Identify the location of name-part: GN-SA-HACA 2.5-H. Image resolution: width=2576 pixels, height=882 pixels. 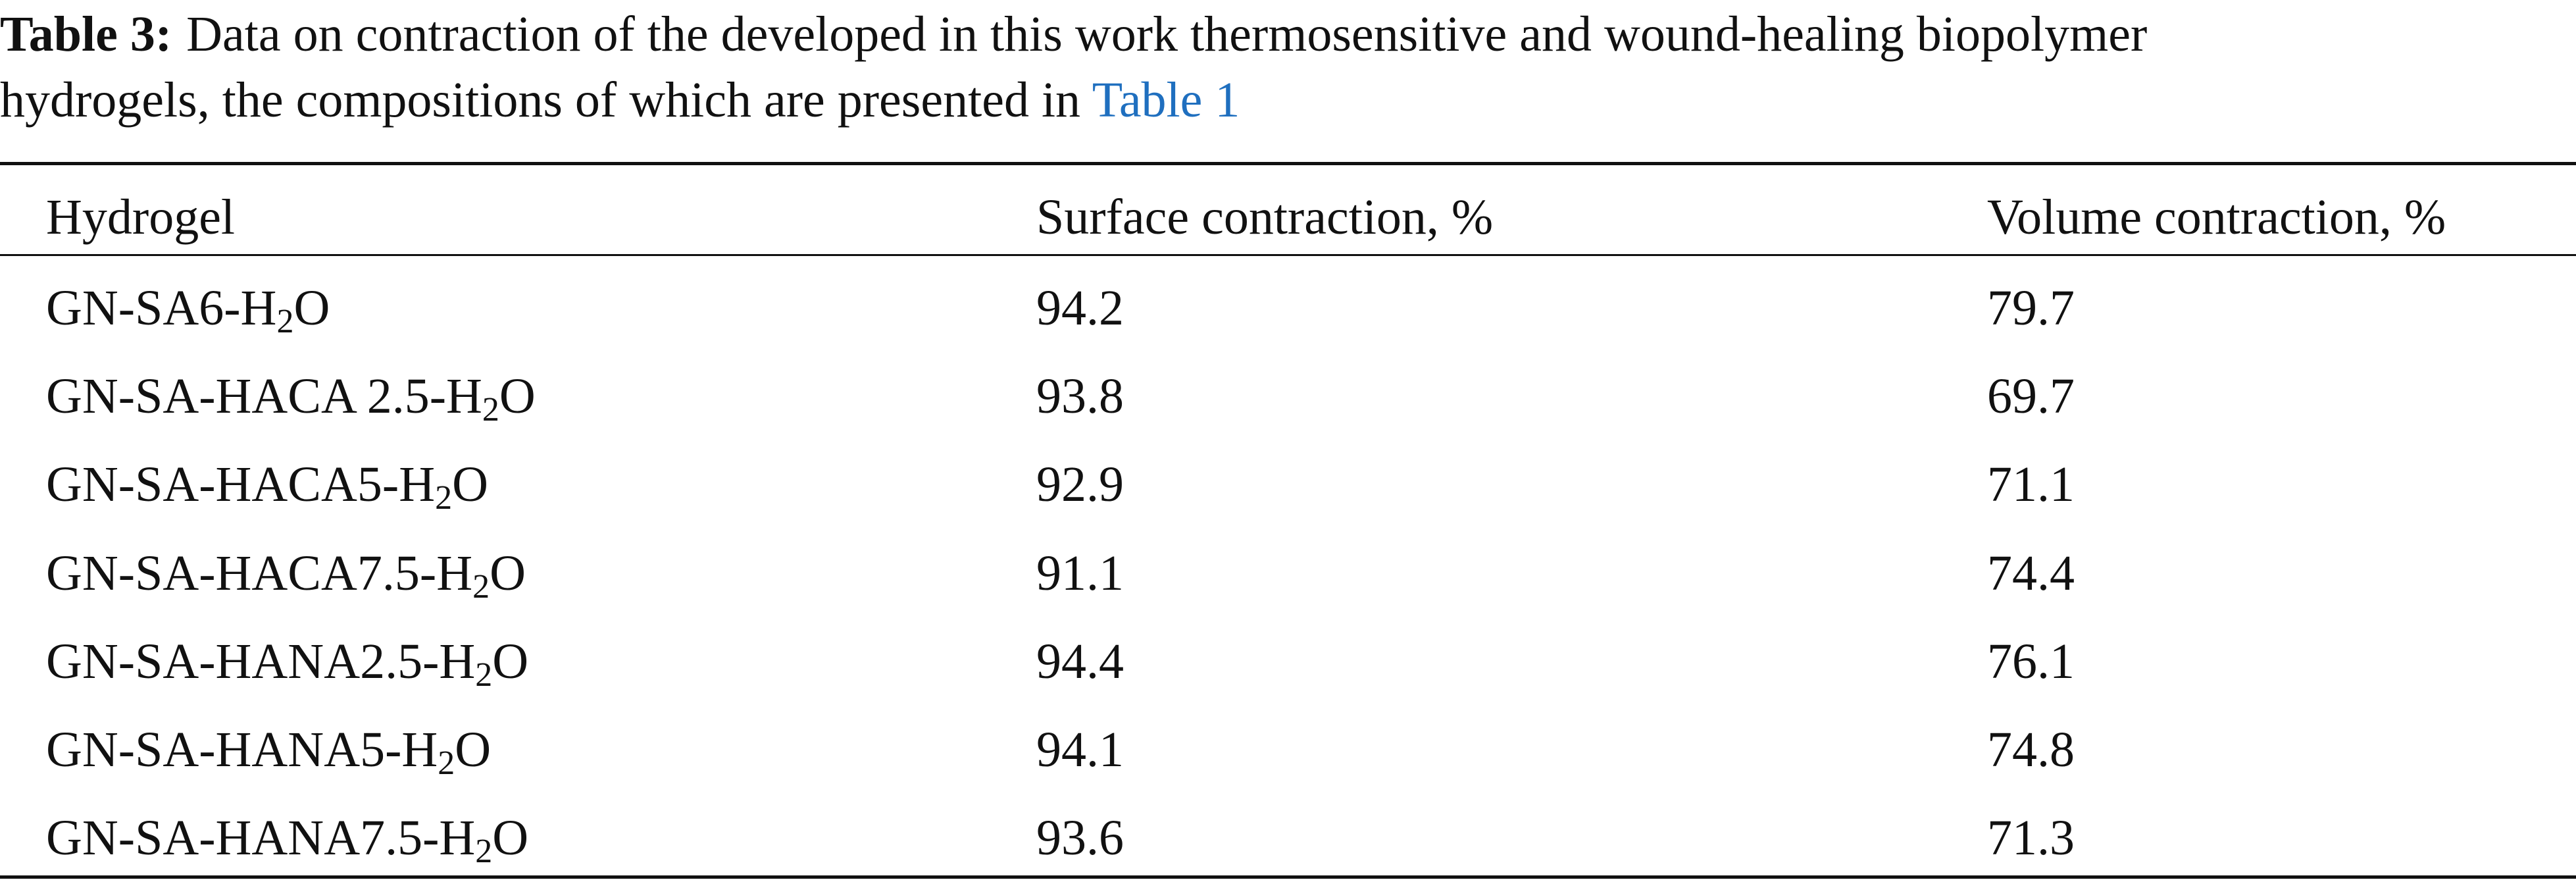
(264, 397).